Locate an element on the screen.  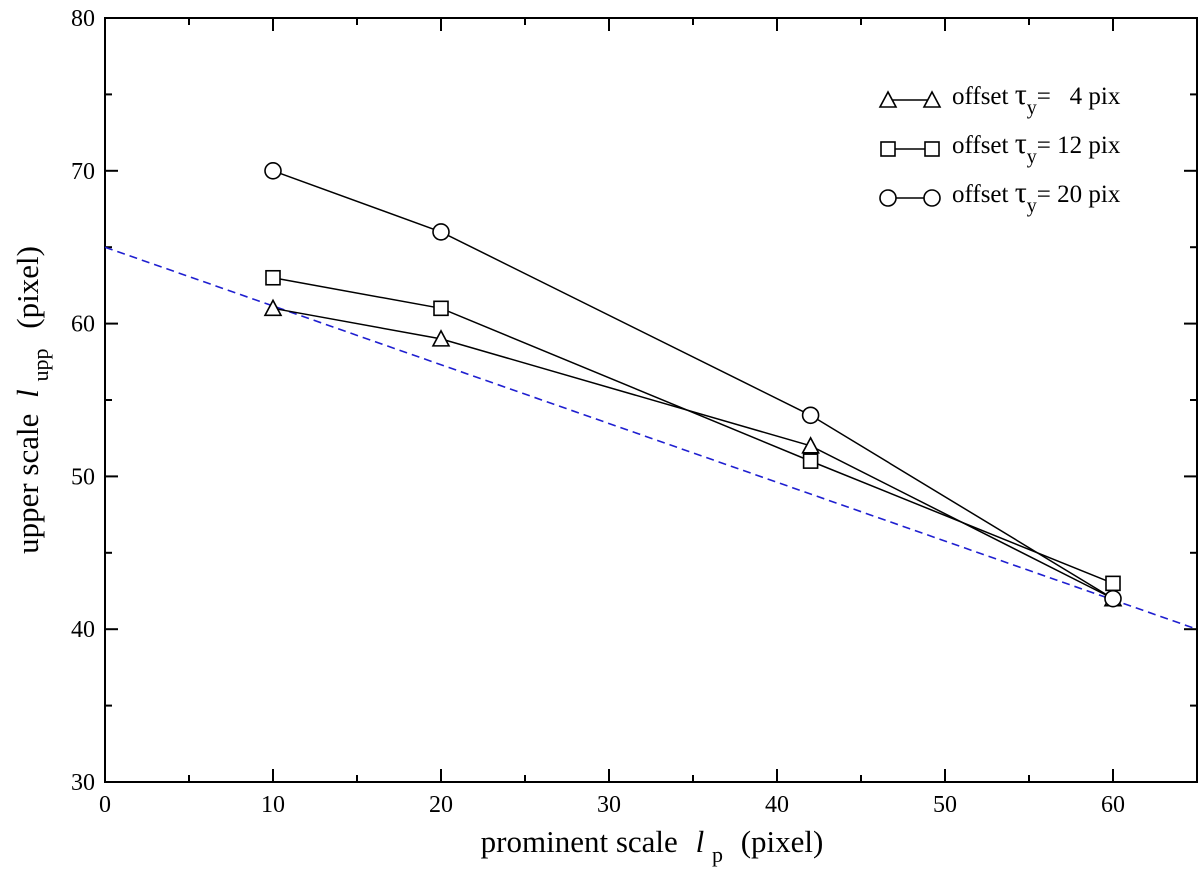
y-tick-label: 50 is located at coordinates (83, 477).